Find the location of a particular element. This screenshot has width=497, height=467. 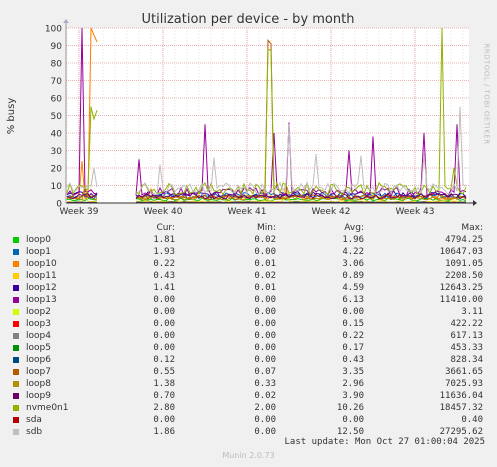

legend-avg-value: 3.90 is located at coordinates (353, 396).